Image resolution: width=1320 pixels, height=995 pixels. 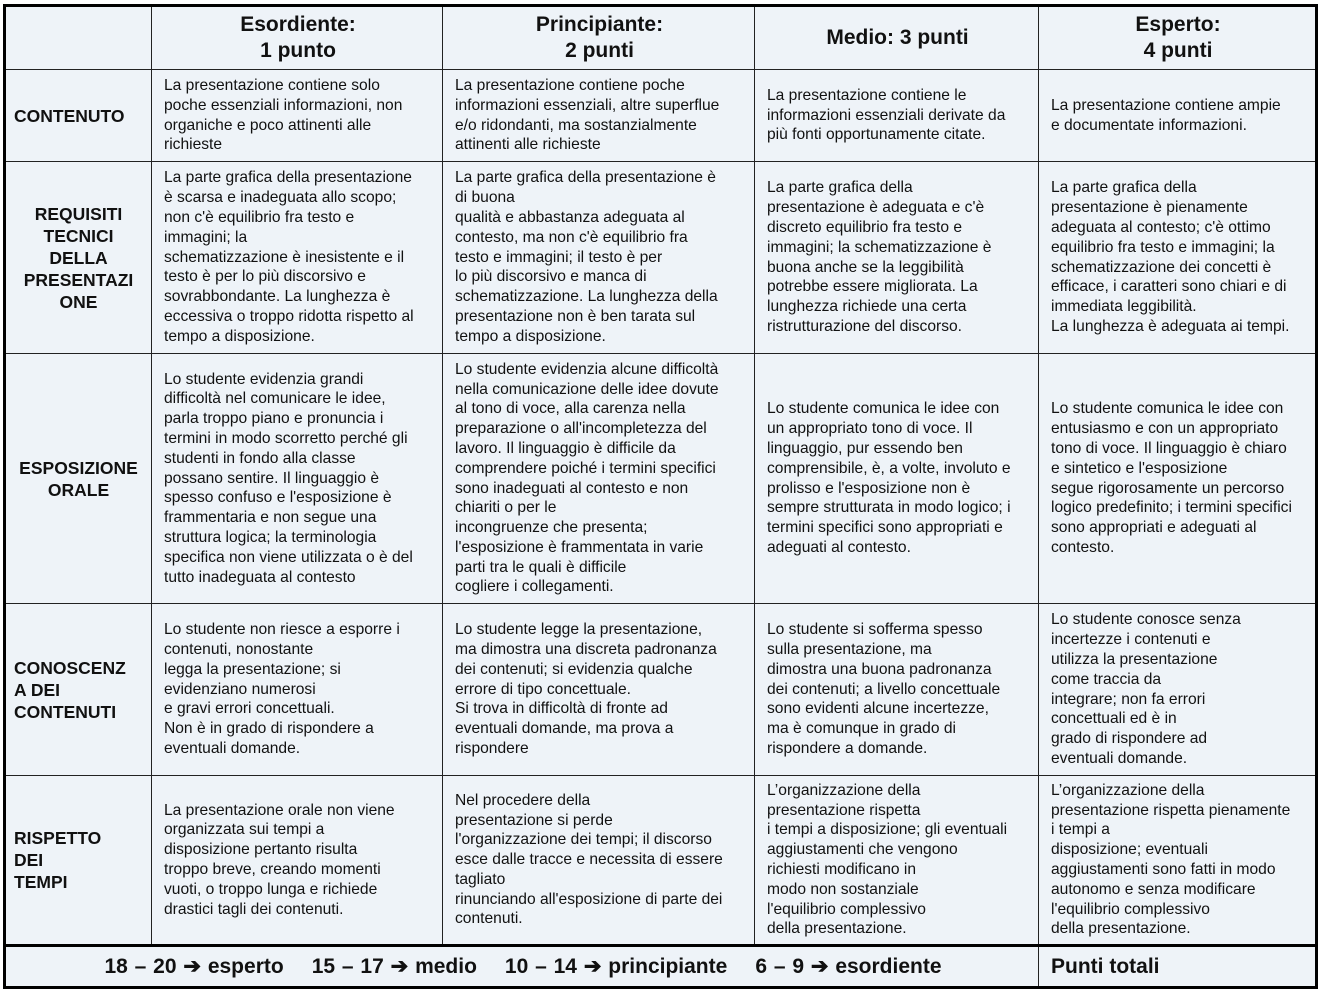 I want to click on text-line: presentazione rispetta, so click(x=844, y=810).